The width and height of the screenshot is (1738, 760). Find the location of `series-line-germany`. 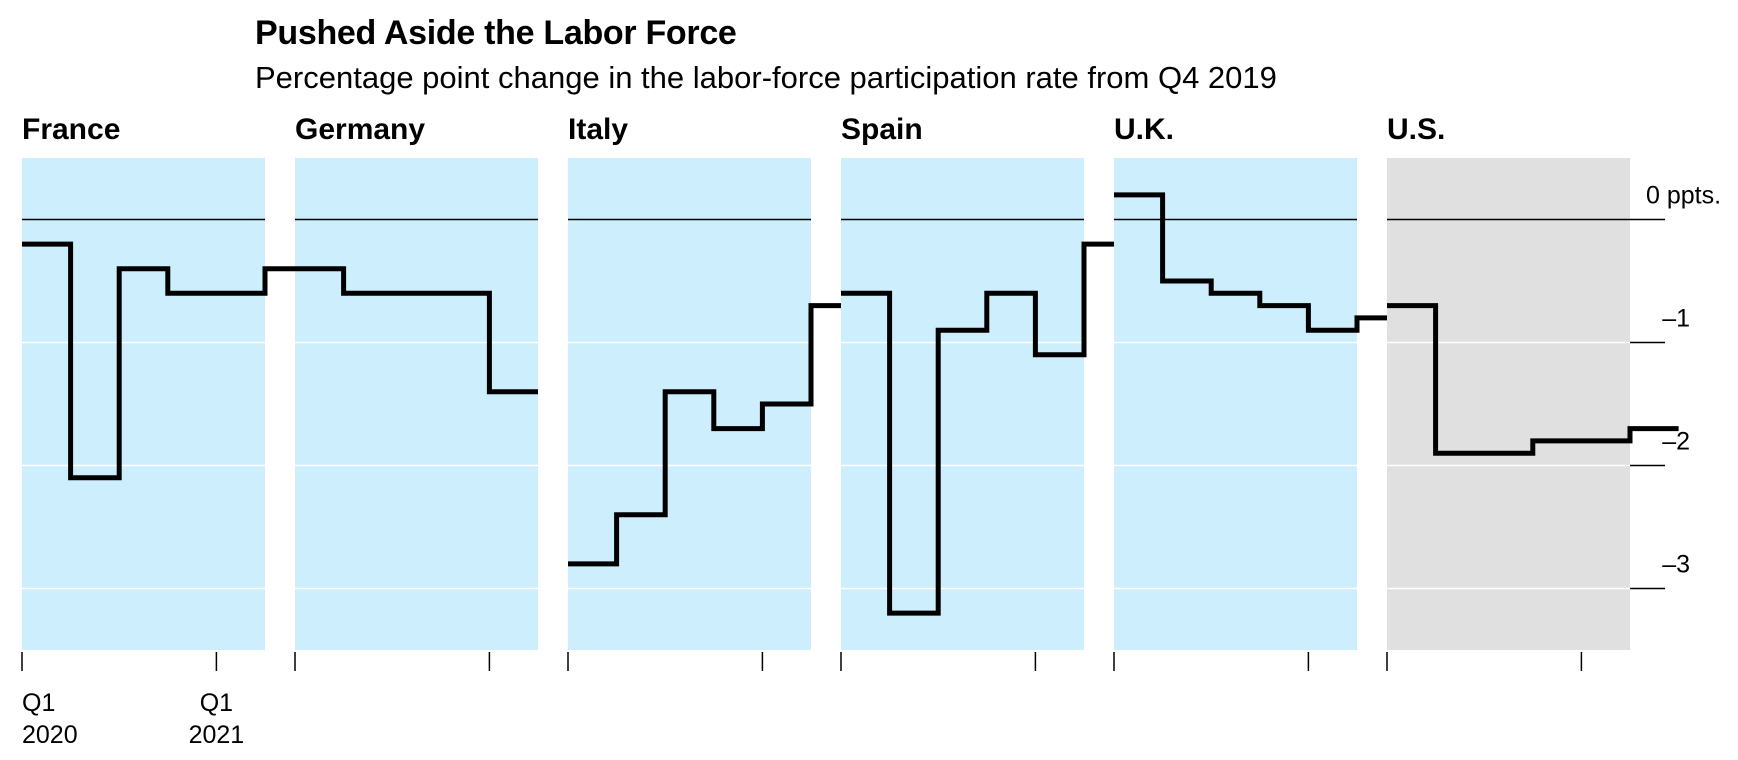

series-line-germany is located at coordinates (416, 330).